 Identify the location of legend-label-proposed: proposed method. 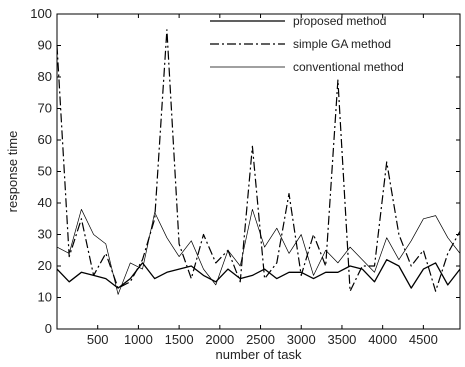
(339, 21).